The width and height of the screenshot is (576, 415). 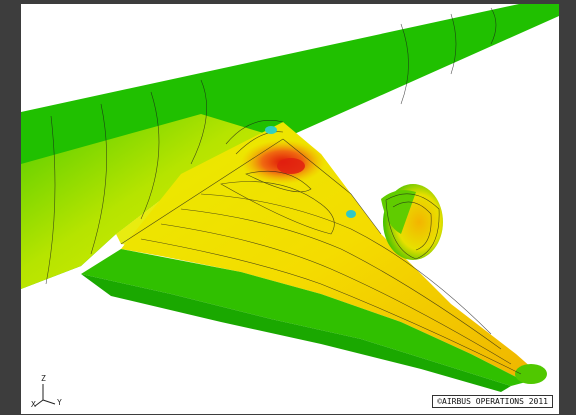 I want to click on axis-x-label: X, so click(x=33, y=404).